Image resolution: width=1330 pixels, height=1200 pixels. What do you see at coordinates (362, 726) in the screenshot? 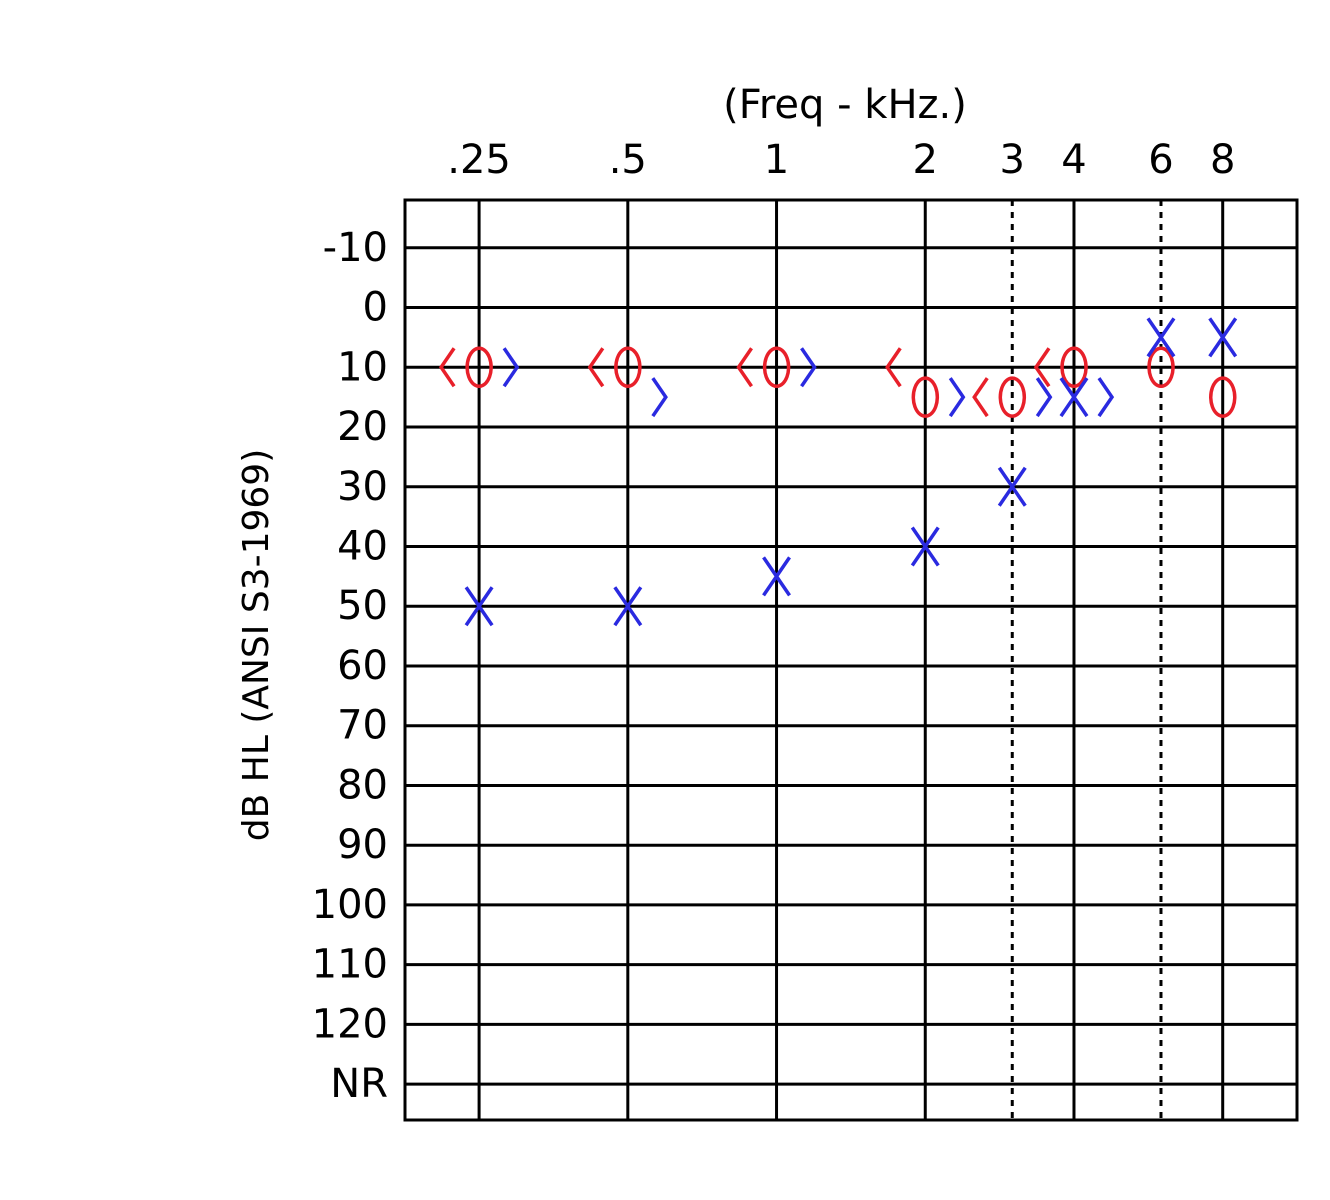
I see `y-tick-label: 70` at bounding box center [362, 726].